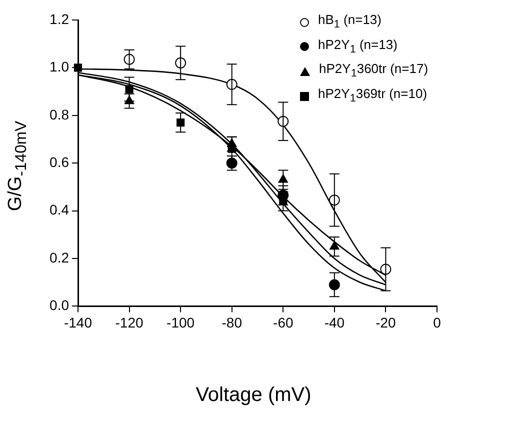 The image size is (512, 431). What do you see at coordinates (60, 66) in the screenshot?
I see `y-tick-label: 1.0` at bounding box center [60, 66].